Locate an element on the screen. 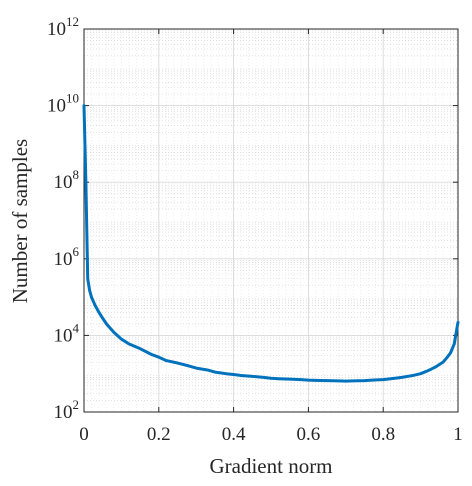 This screenshot has height=486, width=472. x-tick-label: 0.4 is located at coordinates (234, 434).